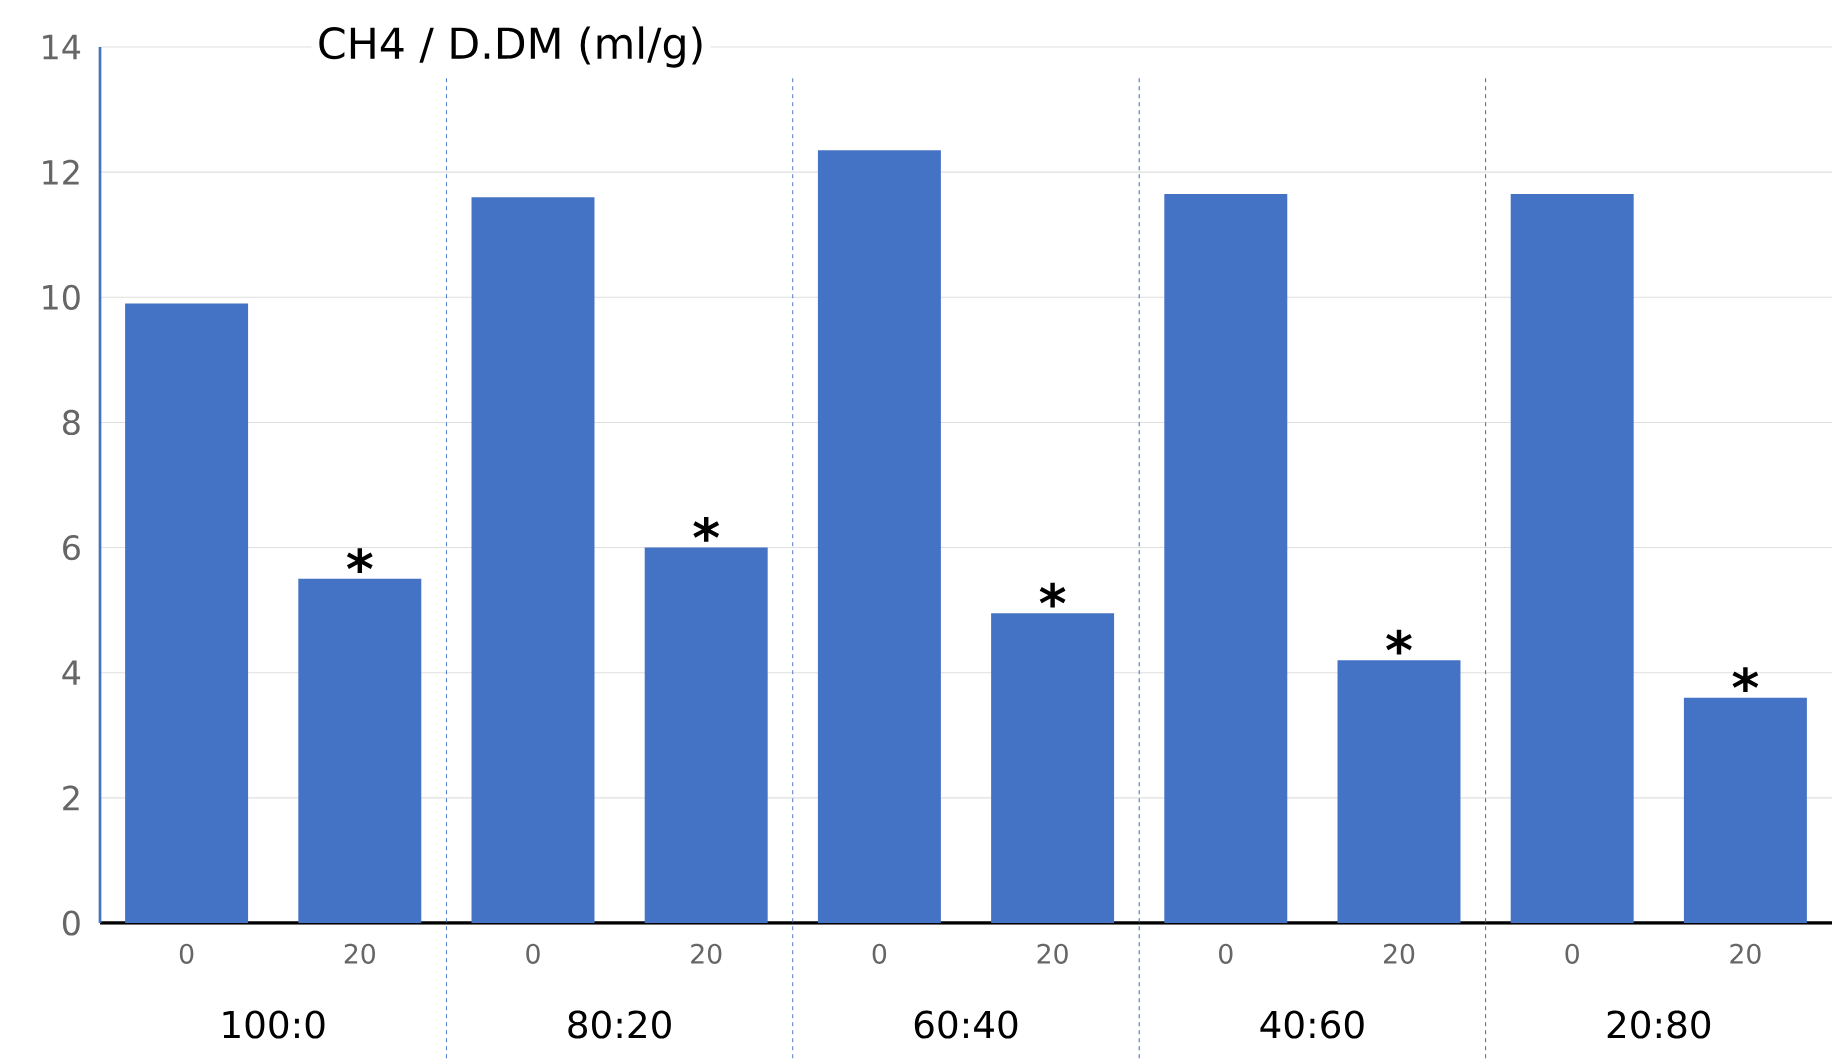  Describe the element at coordinates (71, 923) in the screenshot. I see `y-tick-label: 0` at that location.